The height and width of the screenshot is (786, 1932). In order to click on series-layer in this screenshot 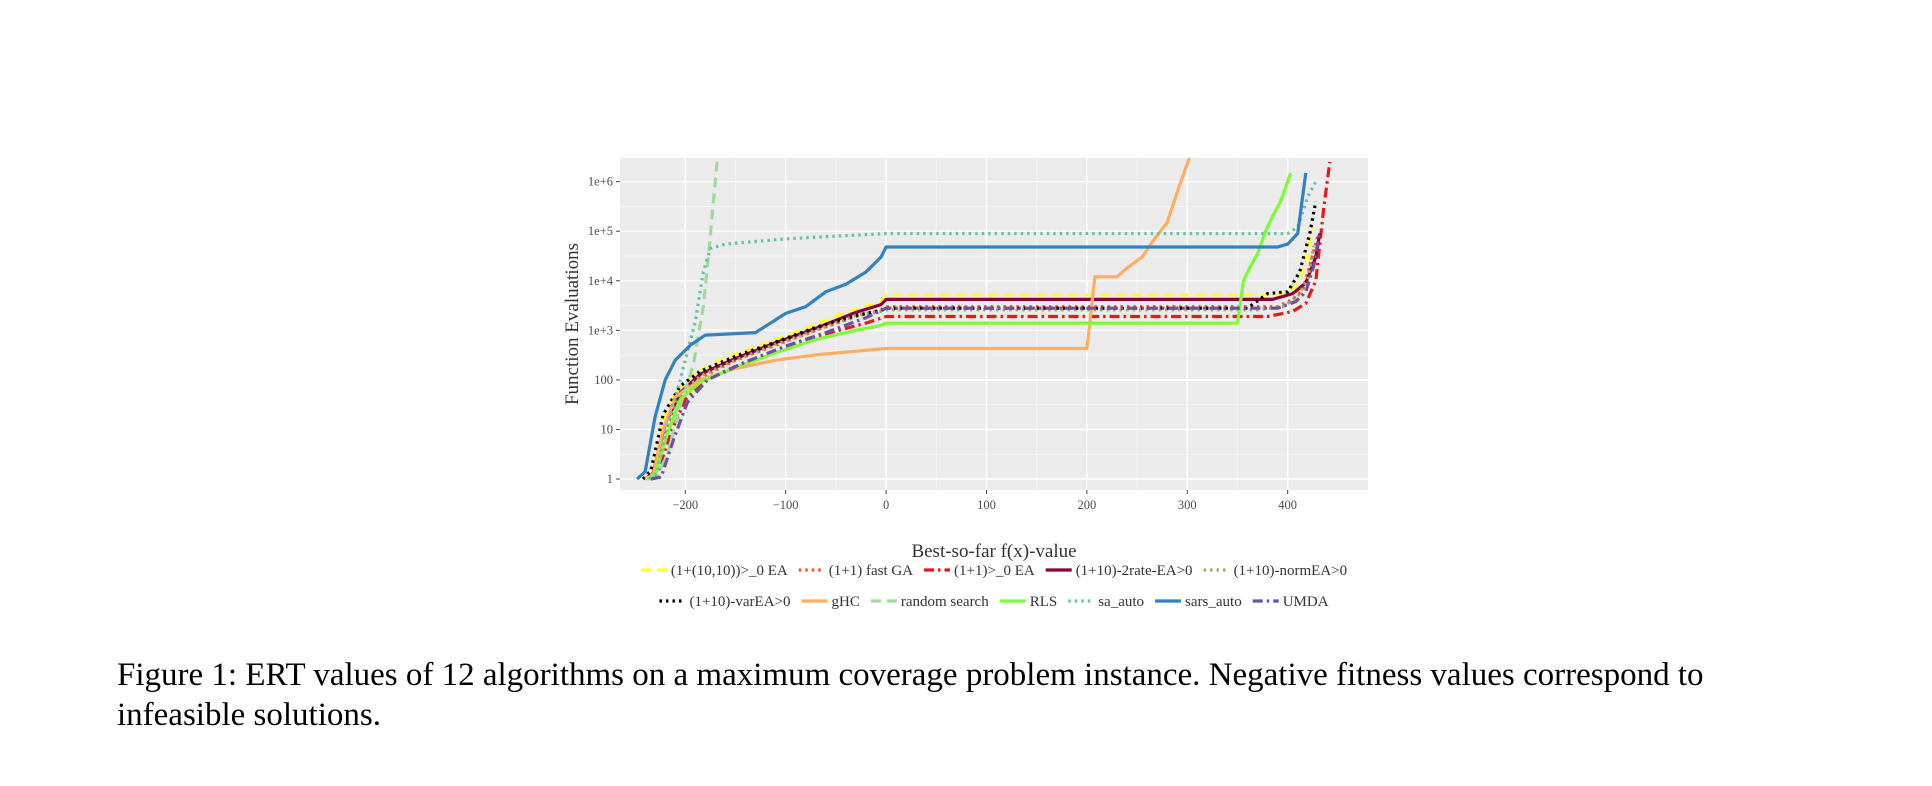, I will do `click(984, 319)`.